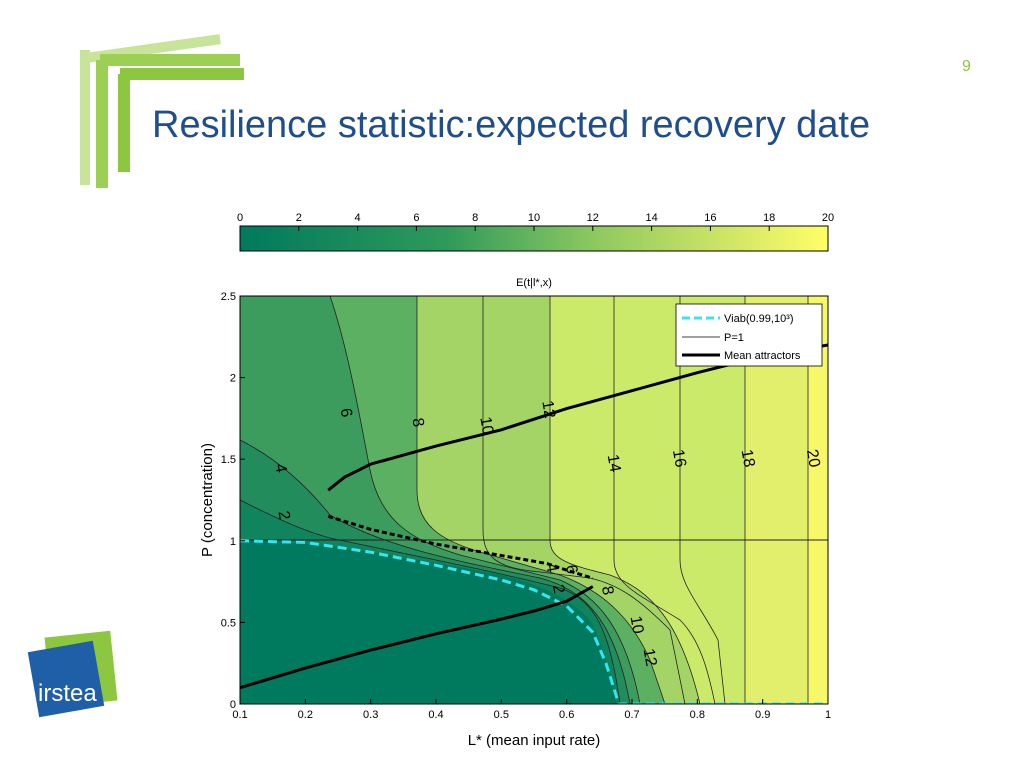  I want to click on legend-box, so click(749, 335).